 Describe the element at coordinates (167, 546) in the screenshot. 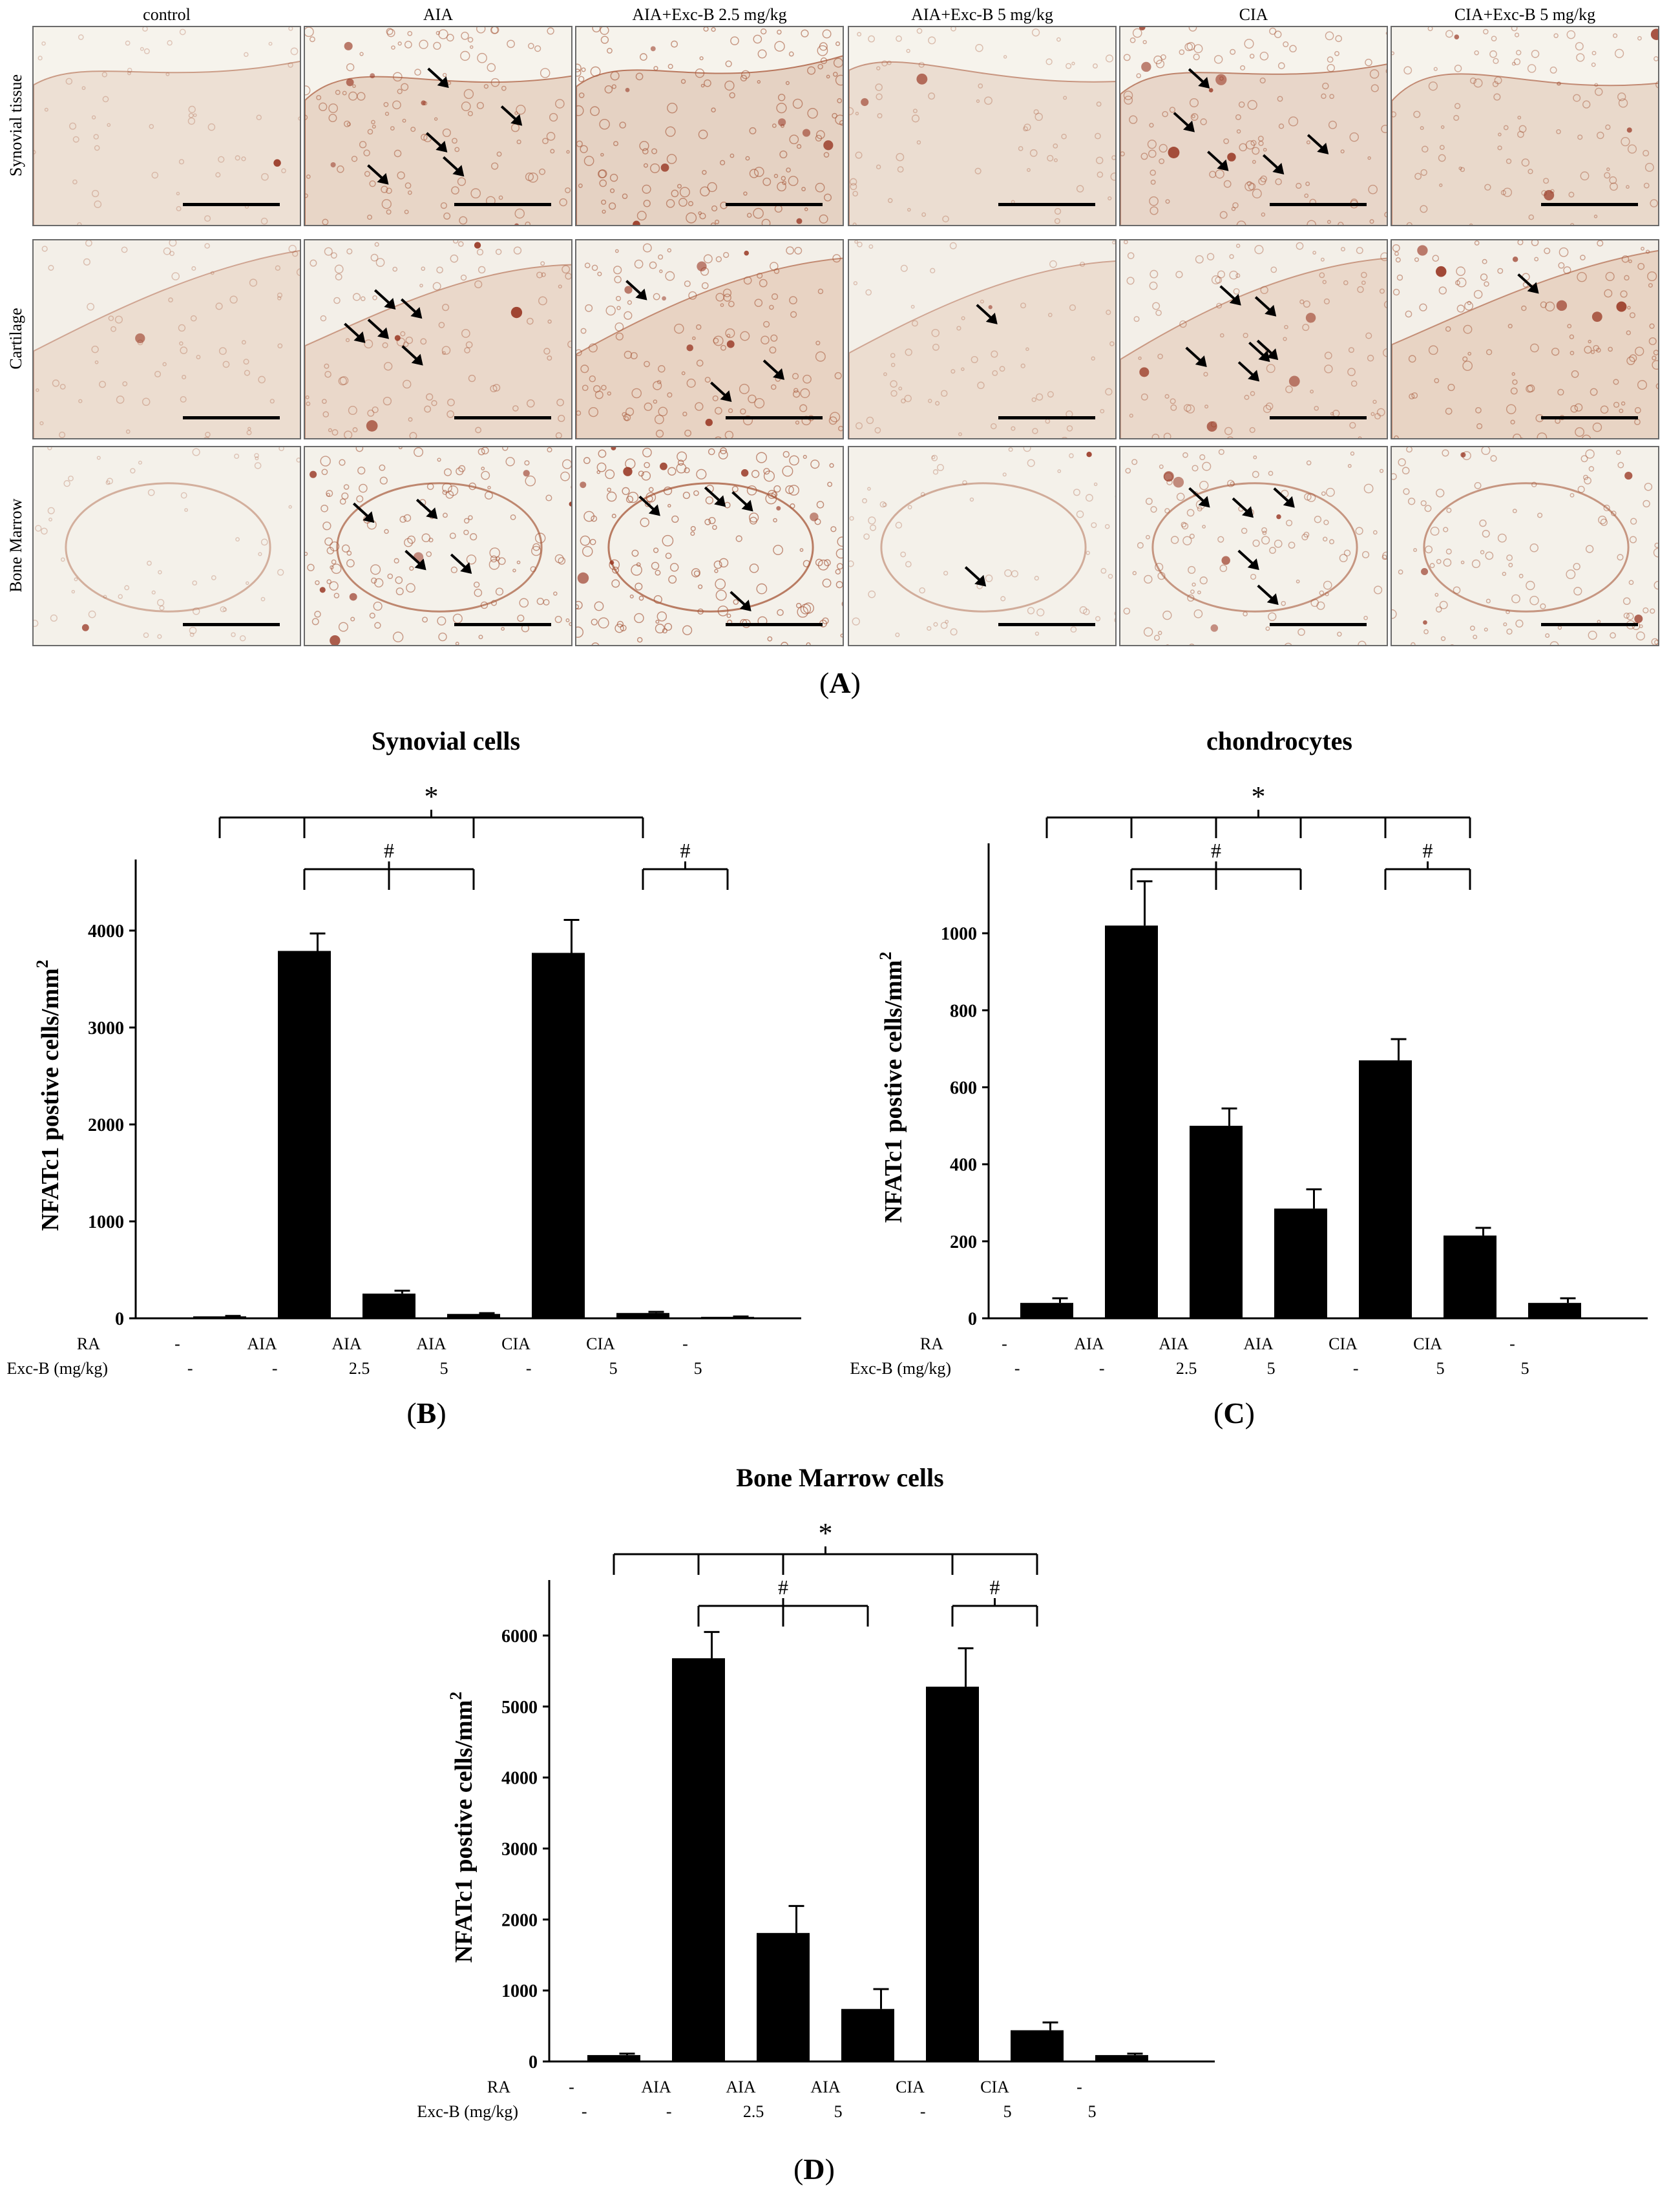

I see `micrograph-bone-marrow-control` at that location.